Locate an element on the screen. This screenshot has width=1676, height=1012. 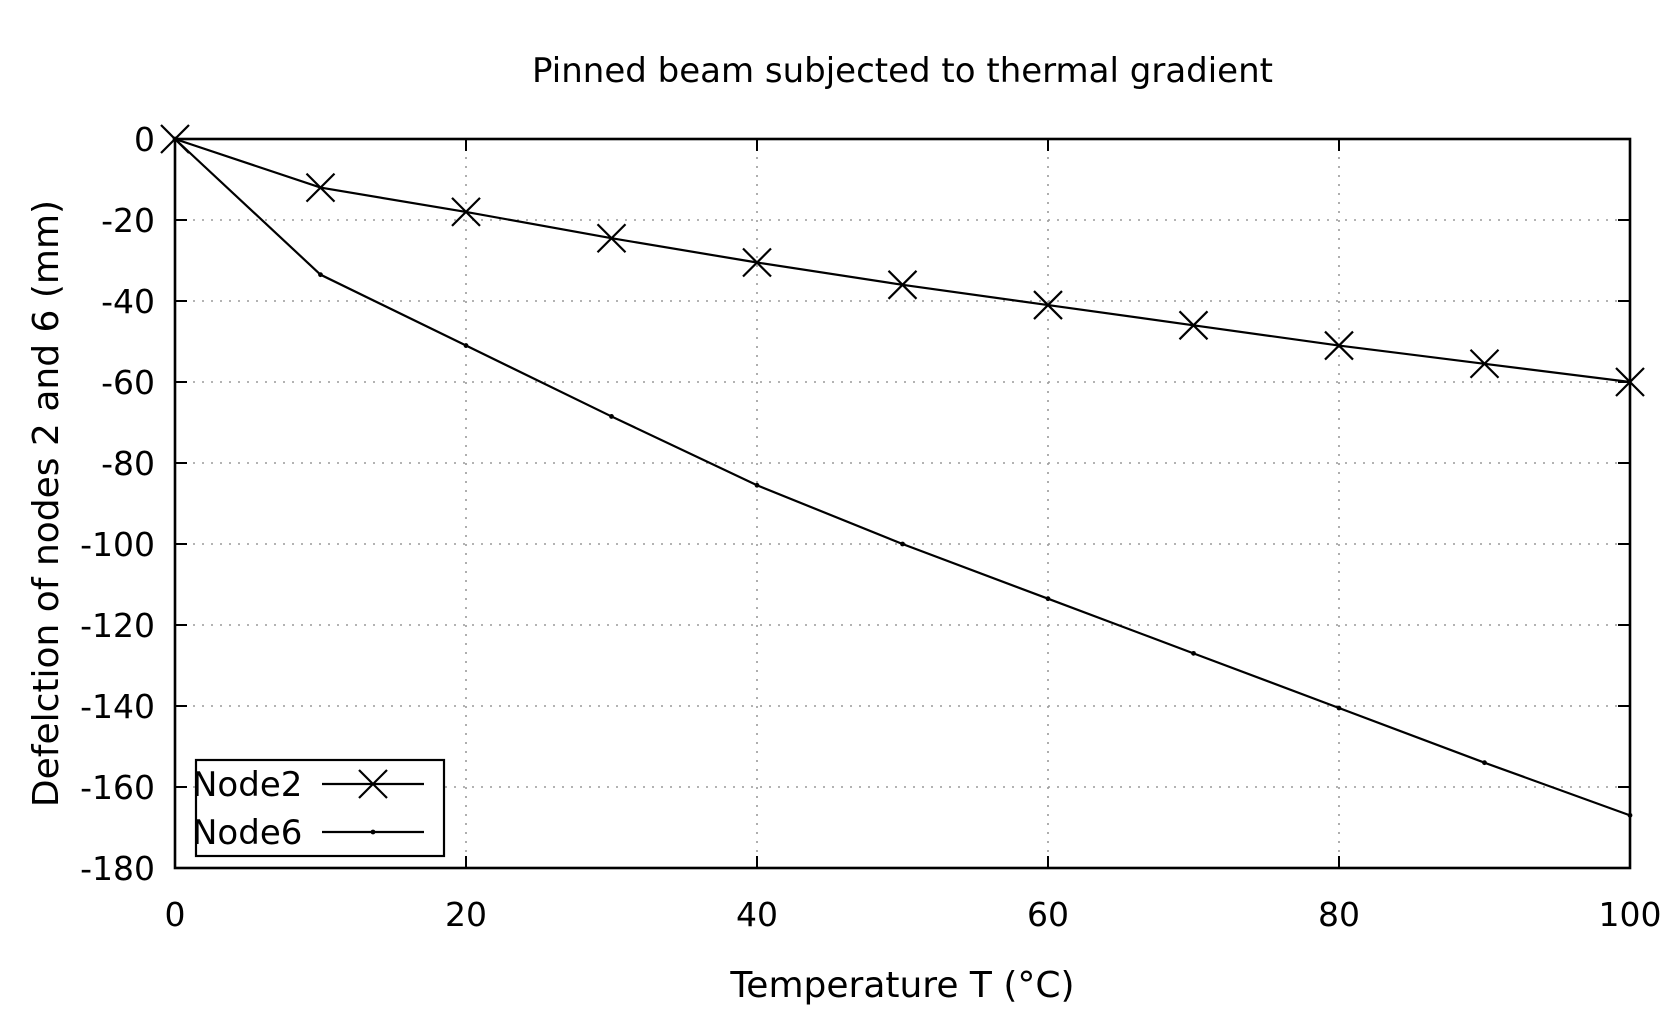
y-tick-label: -100 is located at coordinates (117, 544).